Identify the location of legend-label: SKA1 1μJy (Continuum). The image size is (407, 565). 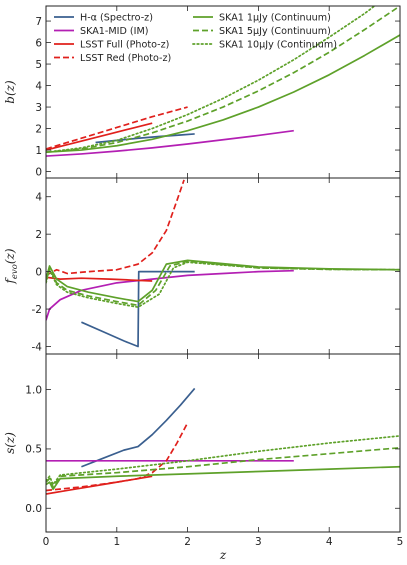
(275, 17).